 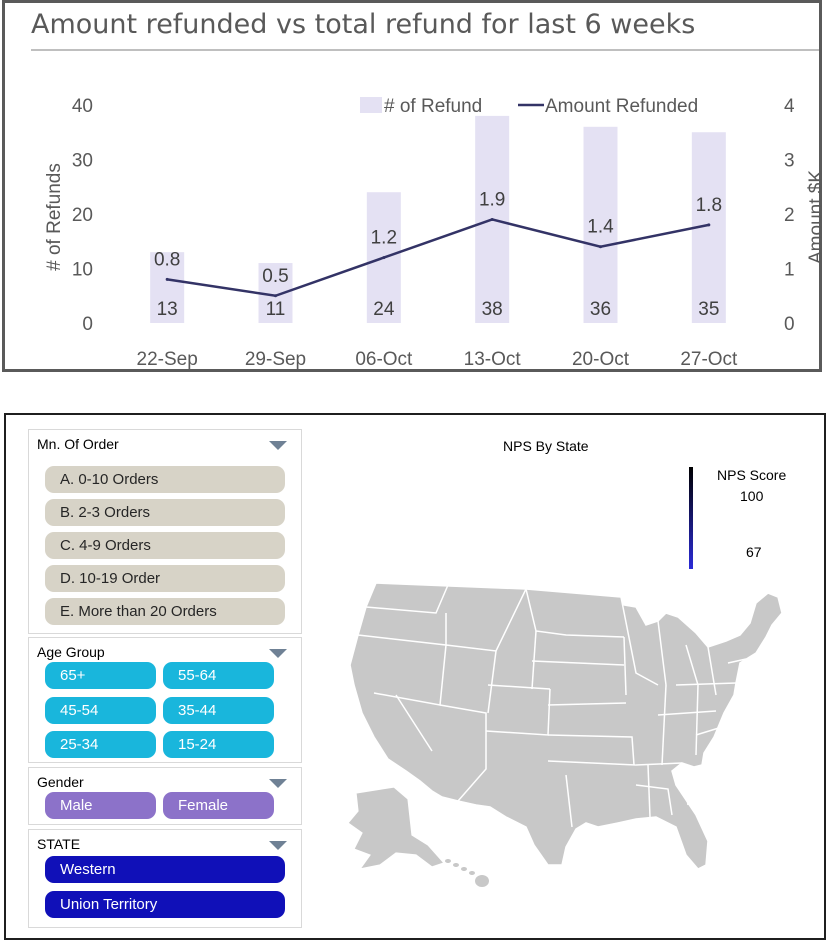 I want to click on legend-bar-label: # of Refund, so click(x=433, y=106).